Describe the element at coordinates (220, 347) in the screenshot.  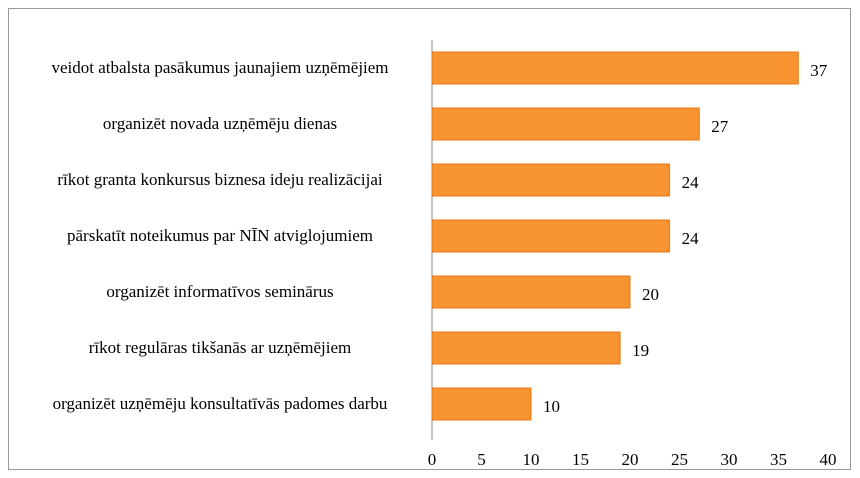
I see `y-tick-label: rīkot regulāras tikšanās ar uzņēmējiem` at that location.